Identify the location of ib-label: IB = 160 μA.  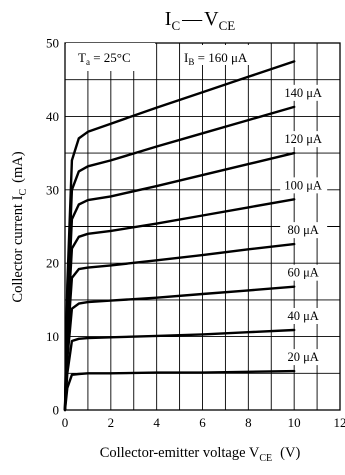
(216, 58).